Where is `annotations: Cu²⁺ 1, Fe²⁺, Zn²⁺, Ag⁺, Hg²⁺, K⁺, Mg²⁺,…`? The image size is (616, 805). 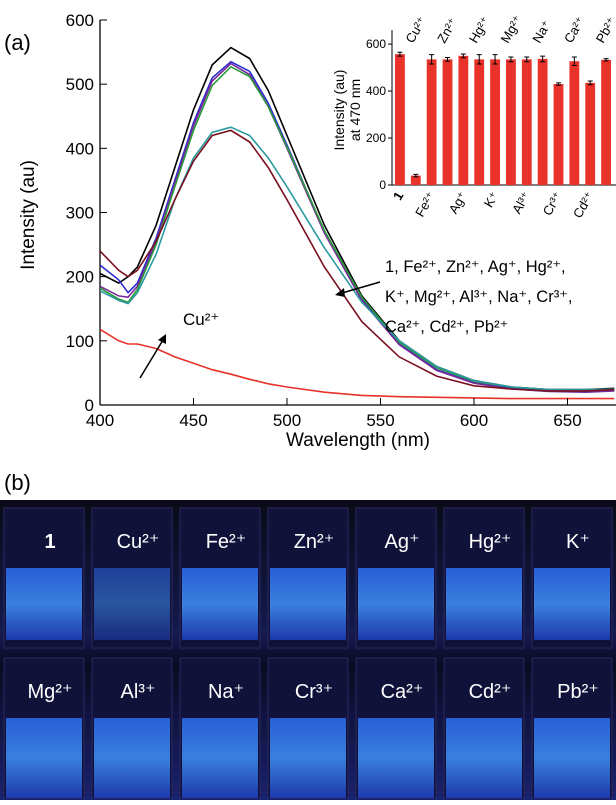 annotations: Cu²⁺ 1, Fe²⁺, Zn²⁺, Ag⁺, Hg²⁺, K⁺, Mg²⁺,… is located at coordinates (355, 318).